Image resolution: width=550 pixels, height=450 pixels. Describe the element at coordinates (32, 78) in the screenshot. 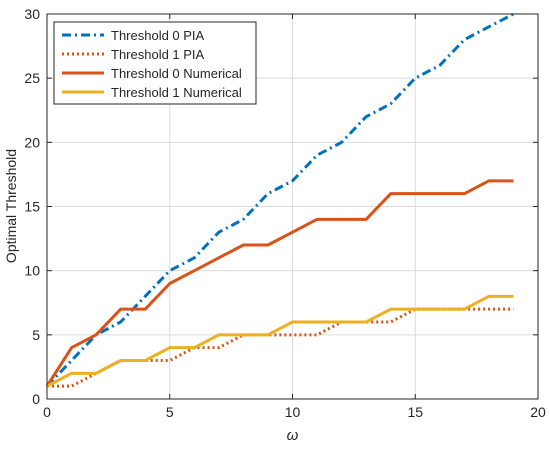

I see `y-tick-label: 25` at that location.